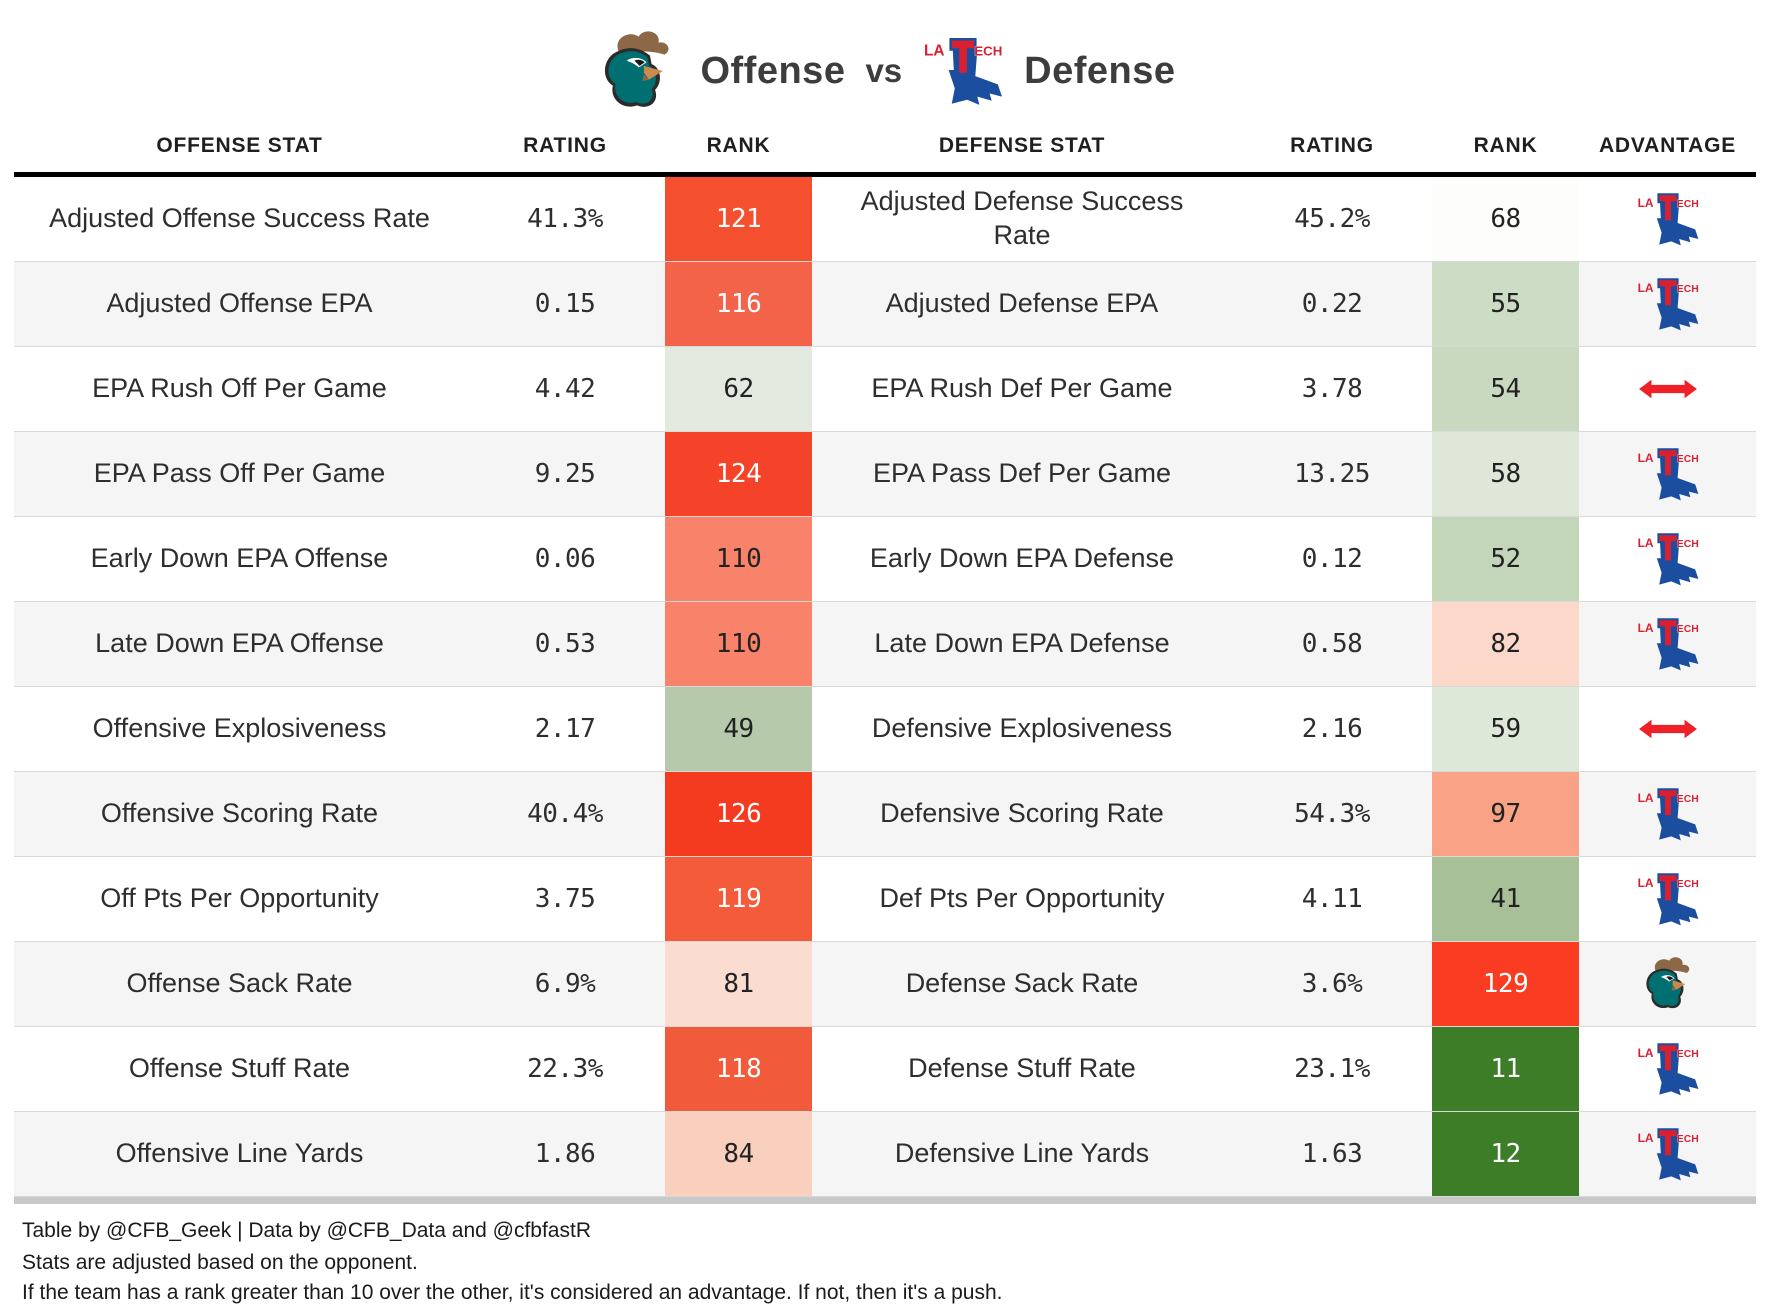  I want to click on defense-rank-cell: 58, so click(1505, 474).